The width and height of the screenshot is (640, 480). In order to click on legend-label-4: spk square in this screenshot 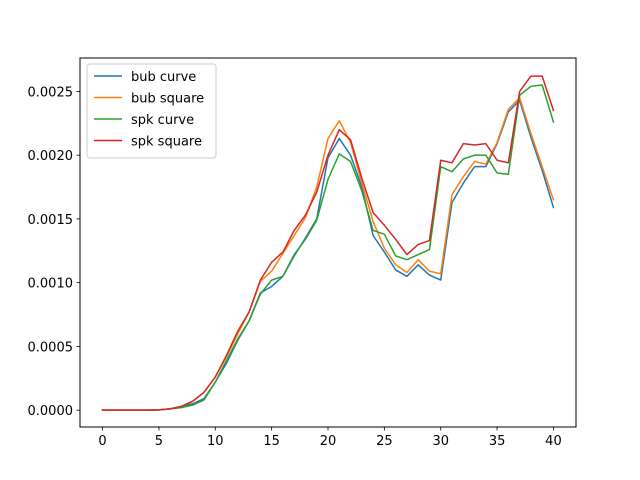, I will do `click(166, 142)`.